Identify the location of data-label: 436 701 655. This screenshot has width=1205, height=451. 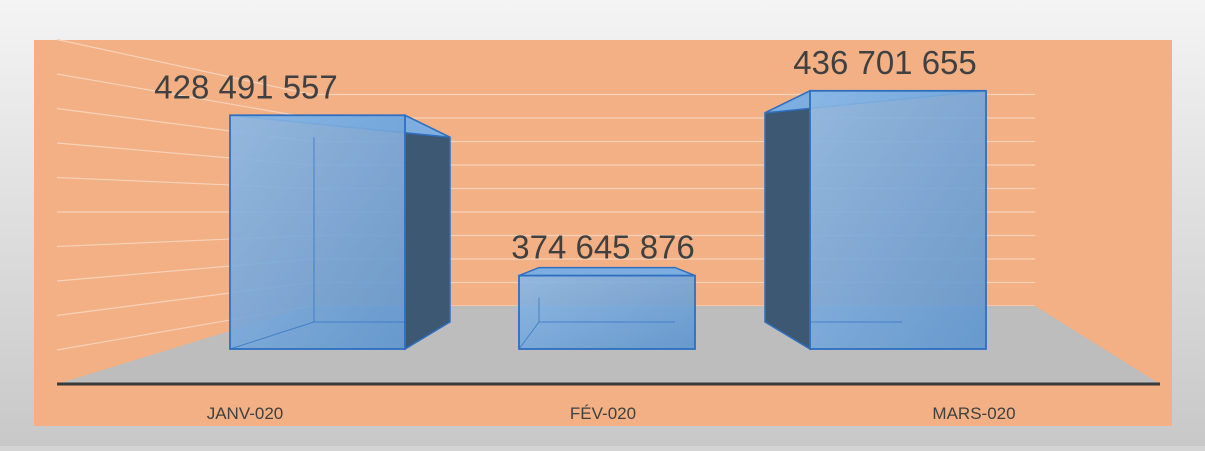
(885, 62).